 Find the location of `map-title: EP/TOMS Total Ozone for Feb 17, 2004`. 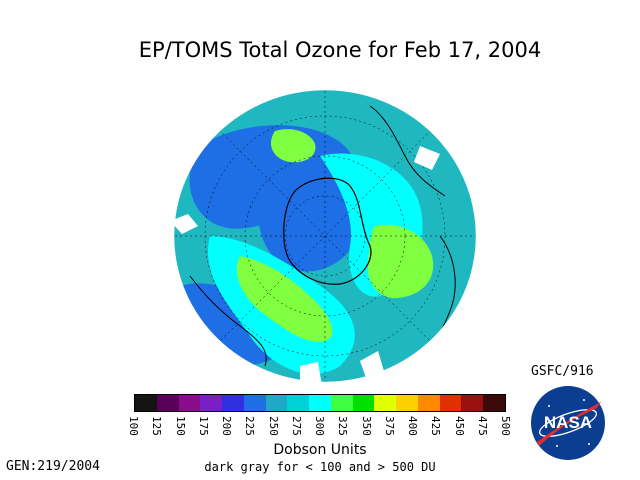

map-title: EP/TOMS Total Ozone for Feb 17, 2004 is located at coordinates (340, 50).